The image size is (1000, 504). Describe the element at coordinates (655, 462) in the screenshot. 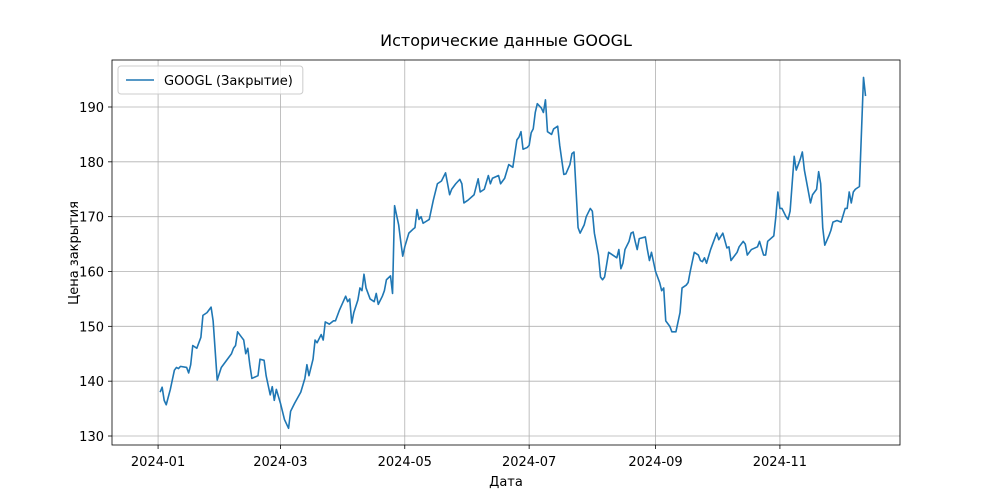

I see `x-tick-label: 2024-09` at that location.